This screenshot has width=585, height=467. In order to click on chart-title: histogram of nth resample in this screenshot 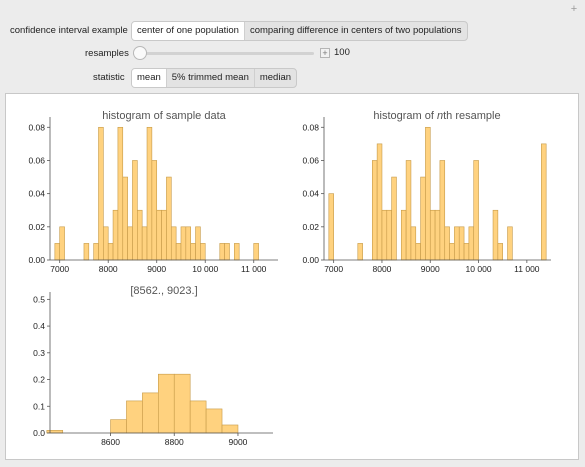, I will do `click(436, 116)`.